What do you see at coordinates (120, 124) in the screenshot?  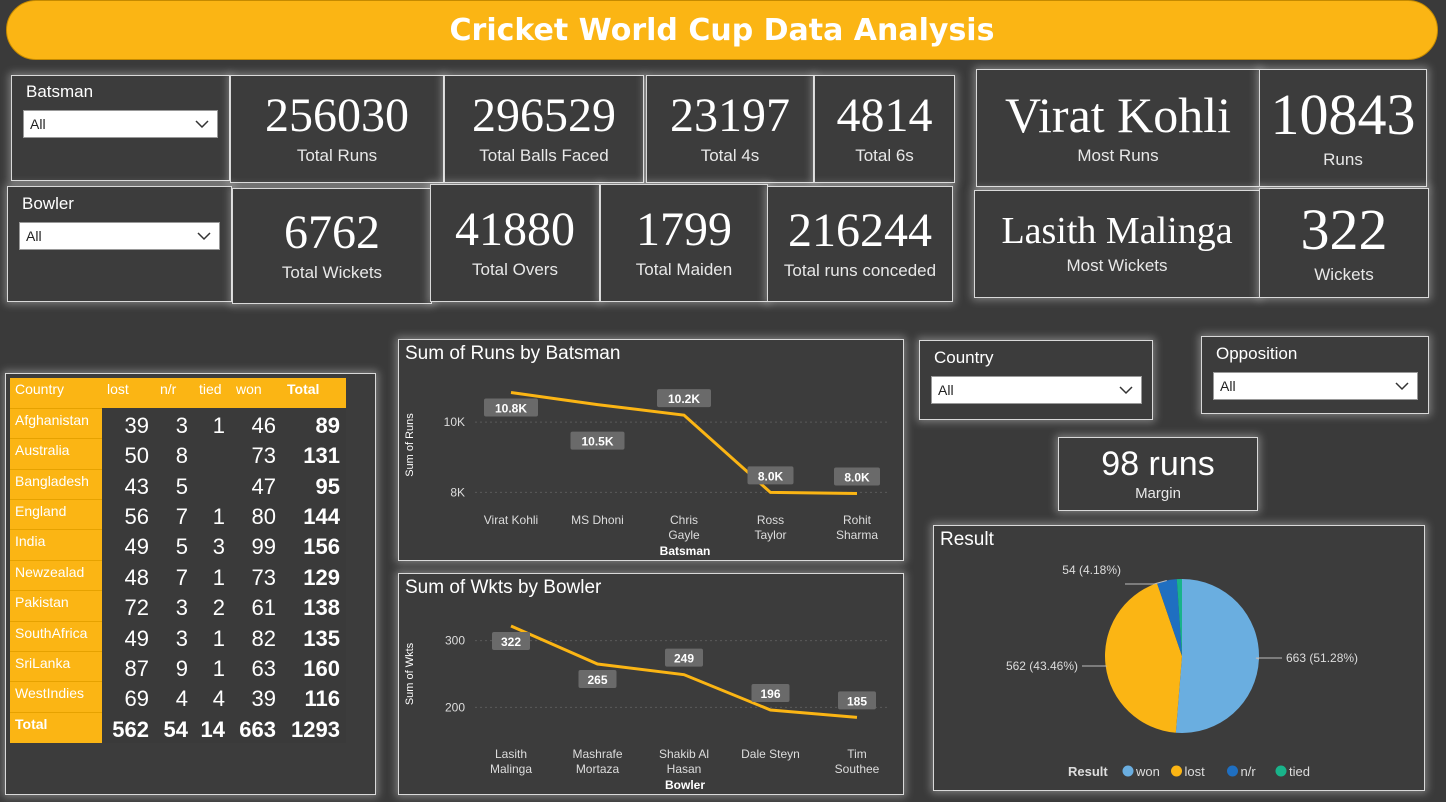 I see `batsman-dropdown: All` at bounding box center [120, 124].